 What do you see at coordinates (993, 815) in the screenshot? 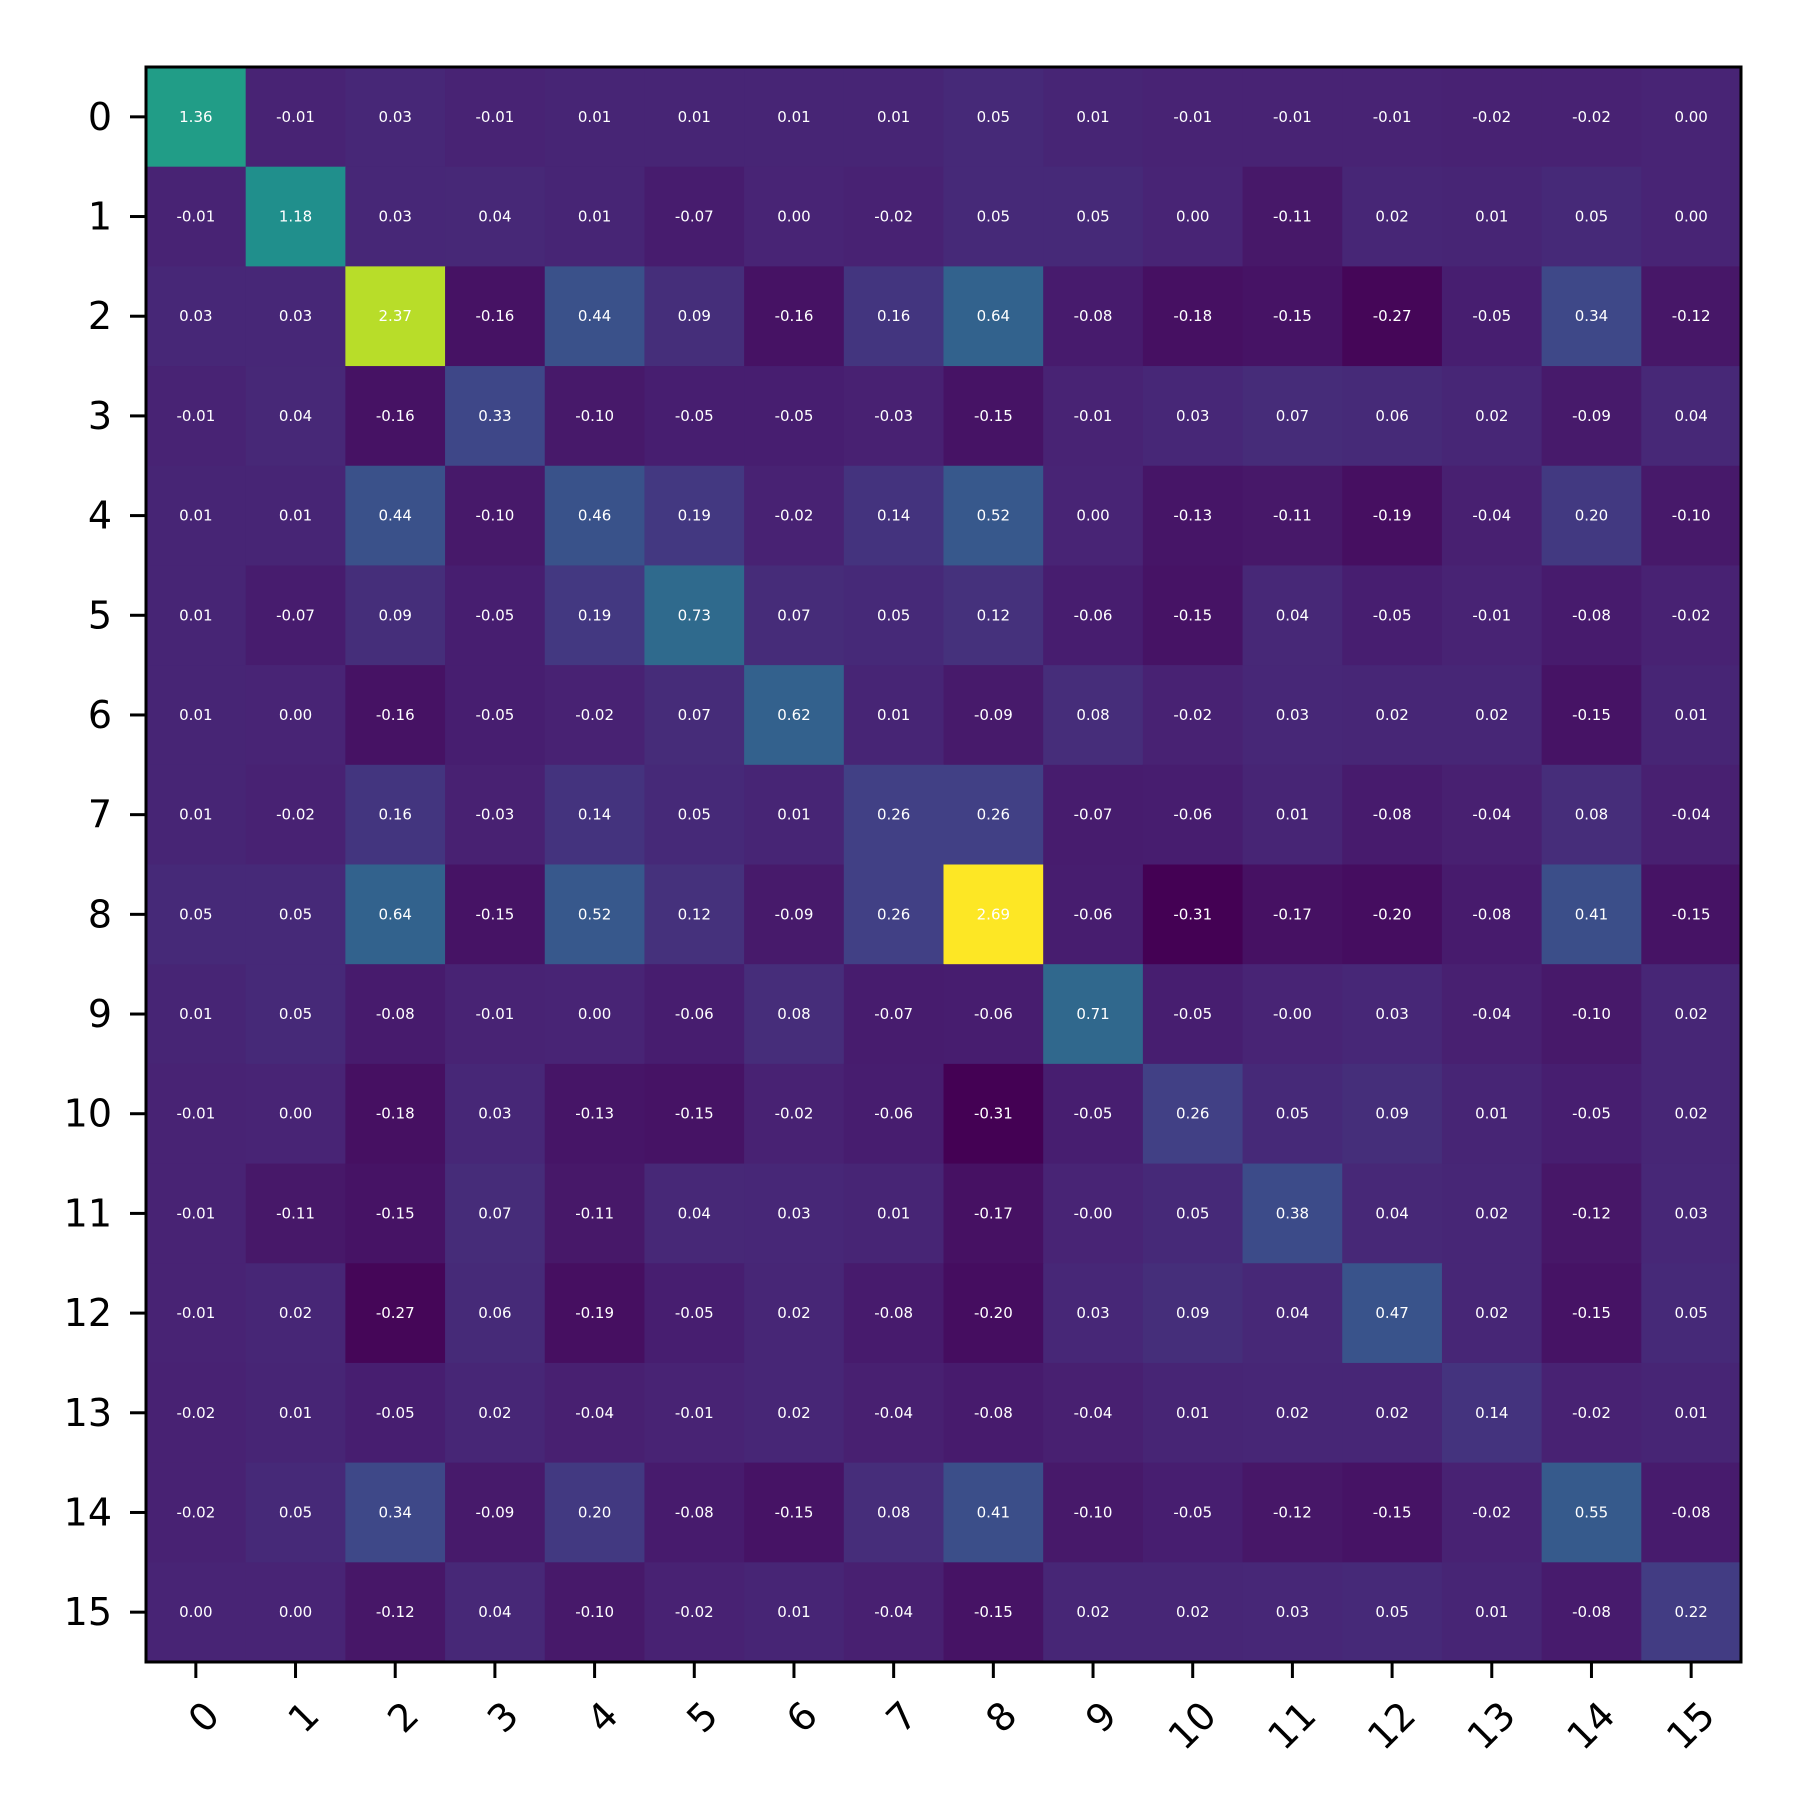
I see `cell-value-label: 0.26` at bounding box center [993, 815].